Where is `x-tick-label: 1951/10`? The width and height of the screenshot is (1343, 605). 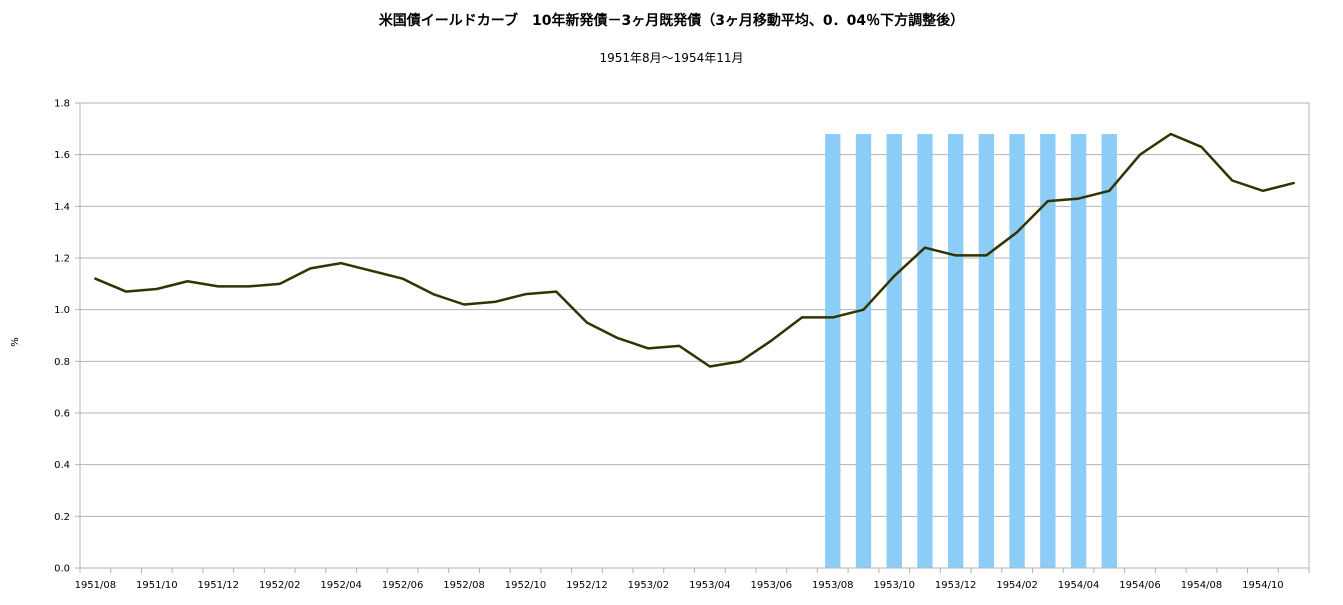 x-tick-label: 1951/10 is located at coordinates (157, 585).